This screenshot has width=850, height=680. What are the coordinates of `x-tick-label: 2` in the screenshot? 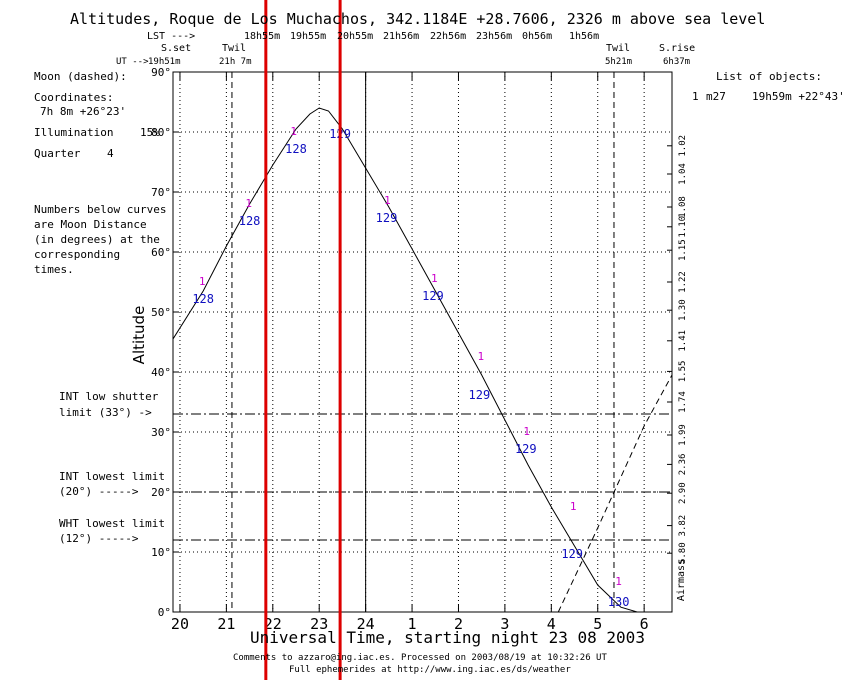 It's located at (458, 624).